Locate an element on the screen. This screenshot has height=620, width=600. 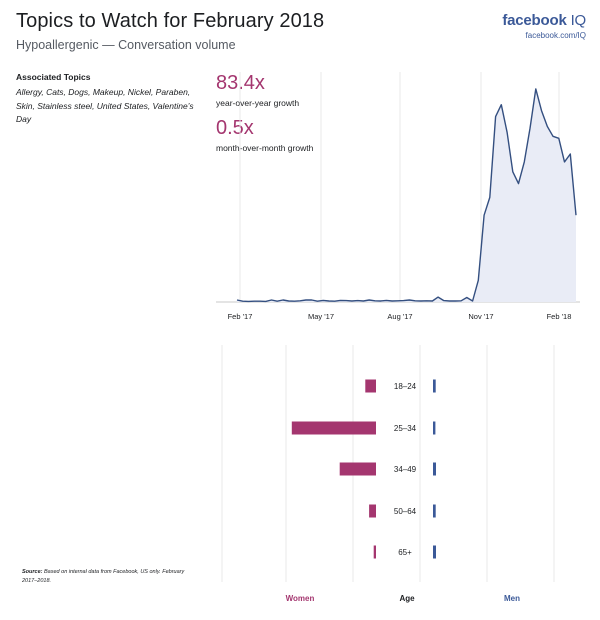
brand-name: facebook IQ is located at coordinates (544, 20).